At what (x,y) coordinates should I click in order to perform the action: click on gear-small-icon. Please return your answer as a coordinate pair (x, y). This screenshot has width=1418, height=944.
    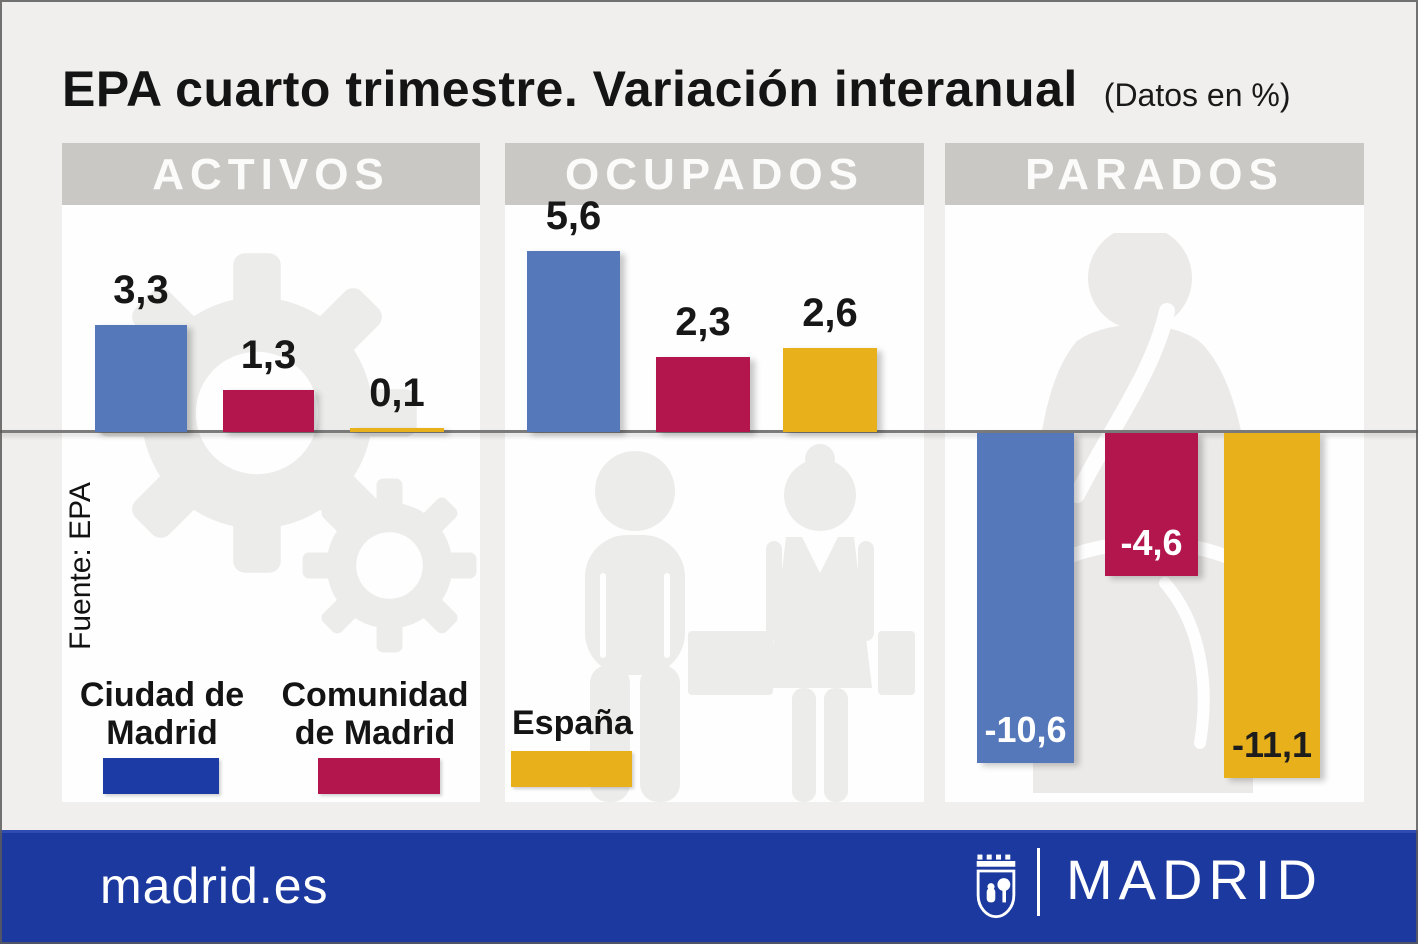
    Looking at the image, I should click on (389, 565).